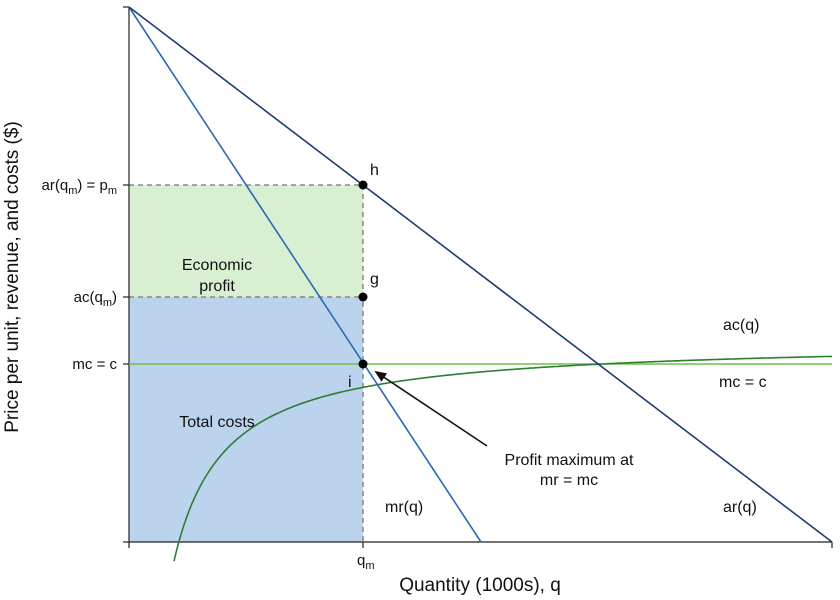  Describe the element at coordinates (480, 585) in the screenshot. I see `x-axis-title: Quantity (1000s), q` at that location.